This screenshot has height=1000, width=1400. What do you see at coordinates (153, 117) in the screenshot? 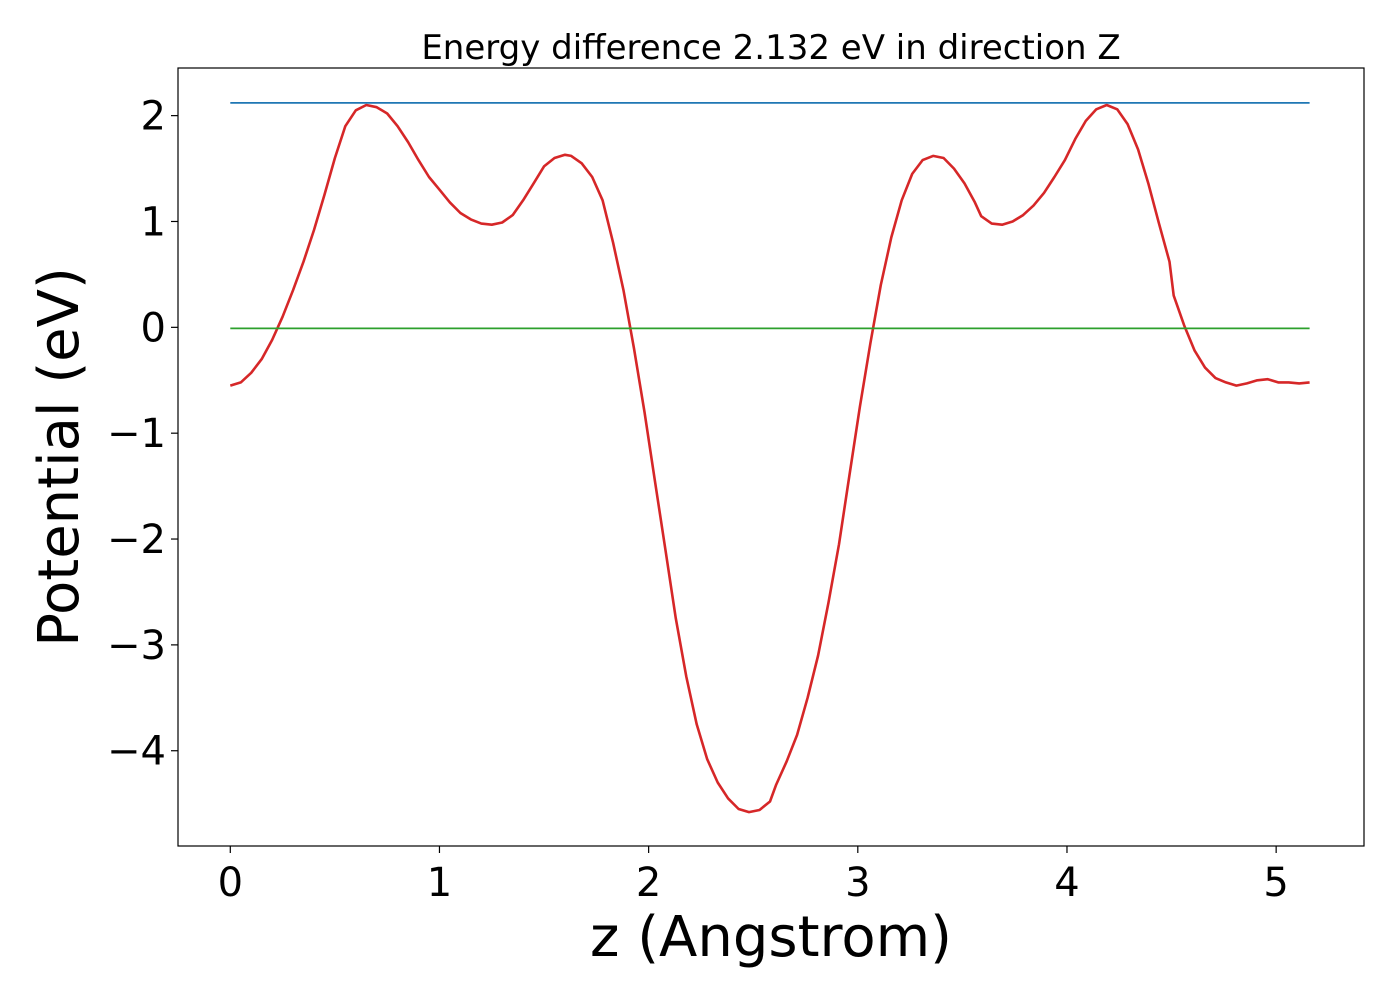
I see `y-tick-label: 2` at bounding box center [153, 117].